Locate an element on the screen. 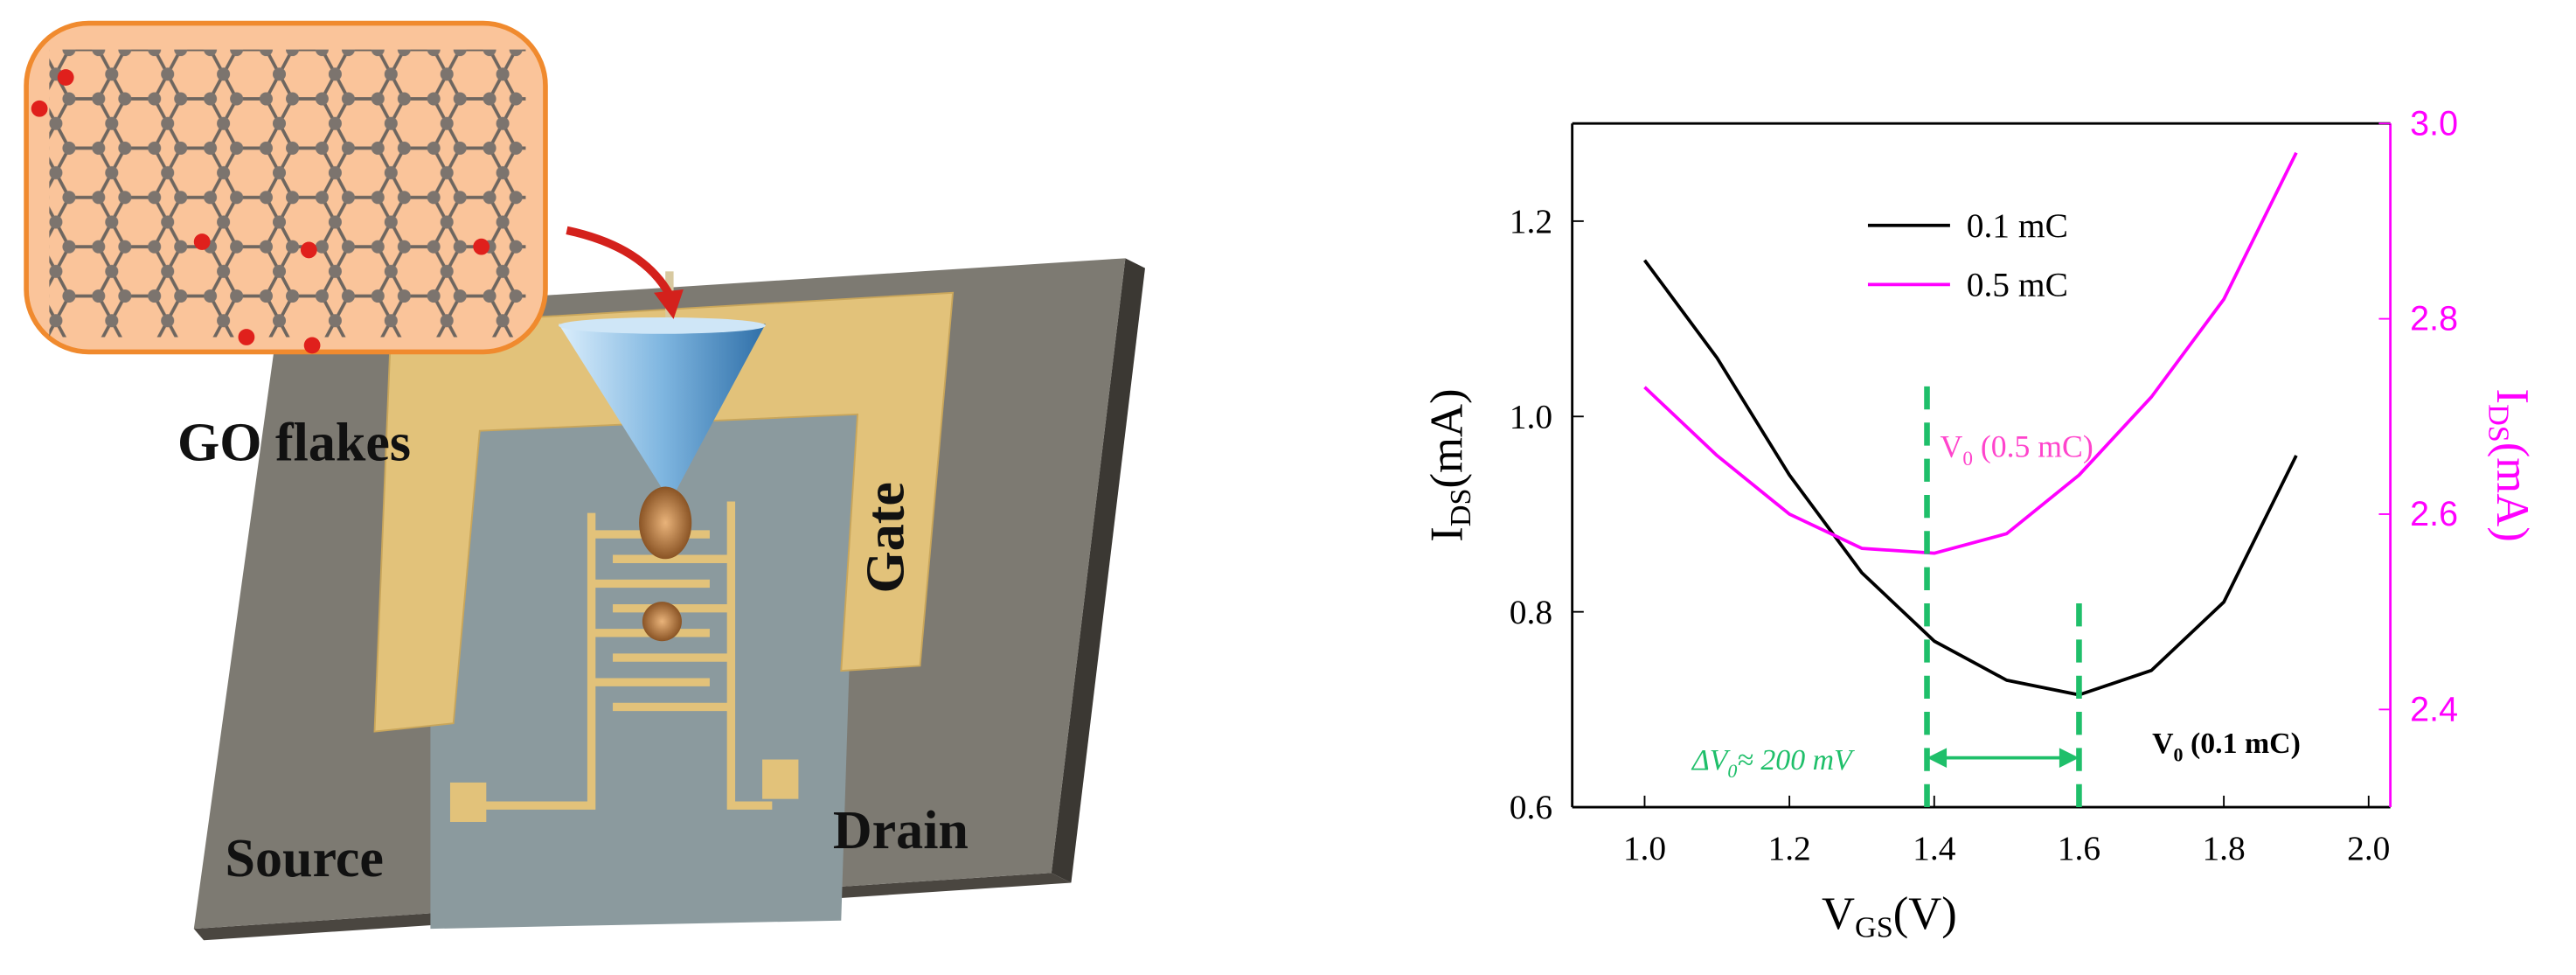  y2-tick-label: 3.0 is located at coordinates (2434, 123).